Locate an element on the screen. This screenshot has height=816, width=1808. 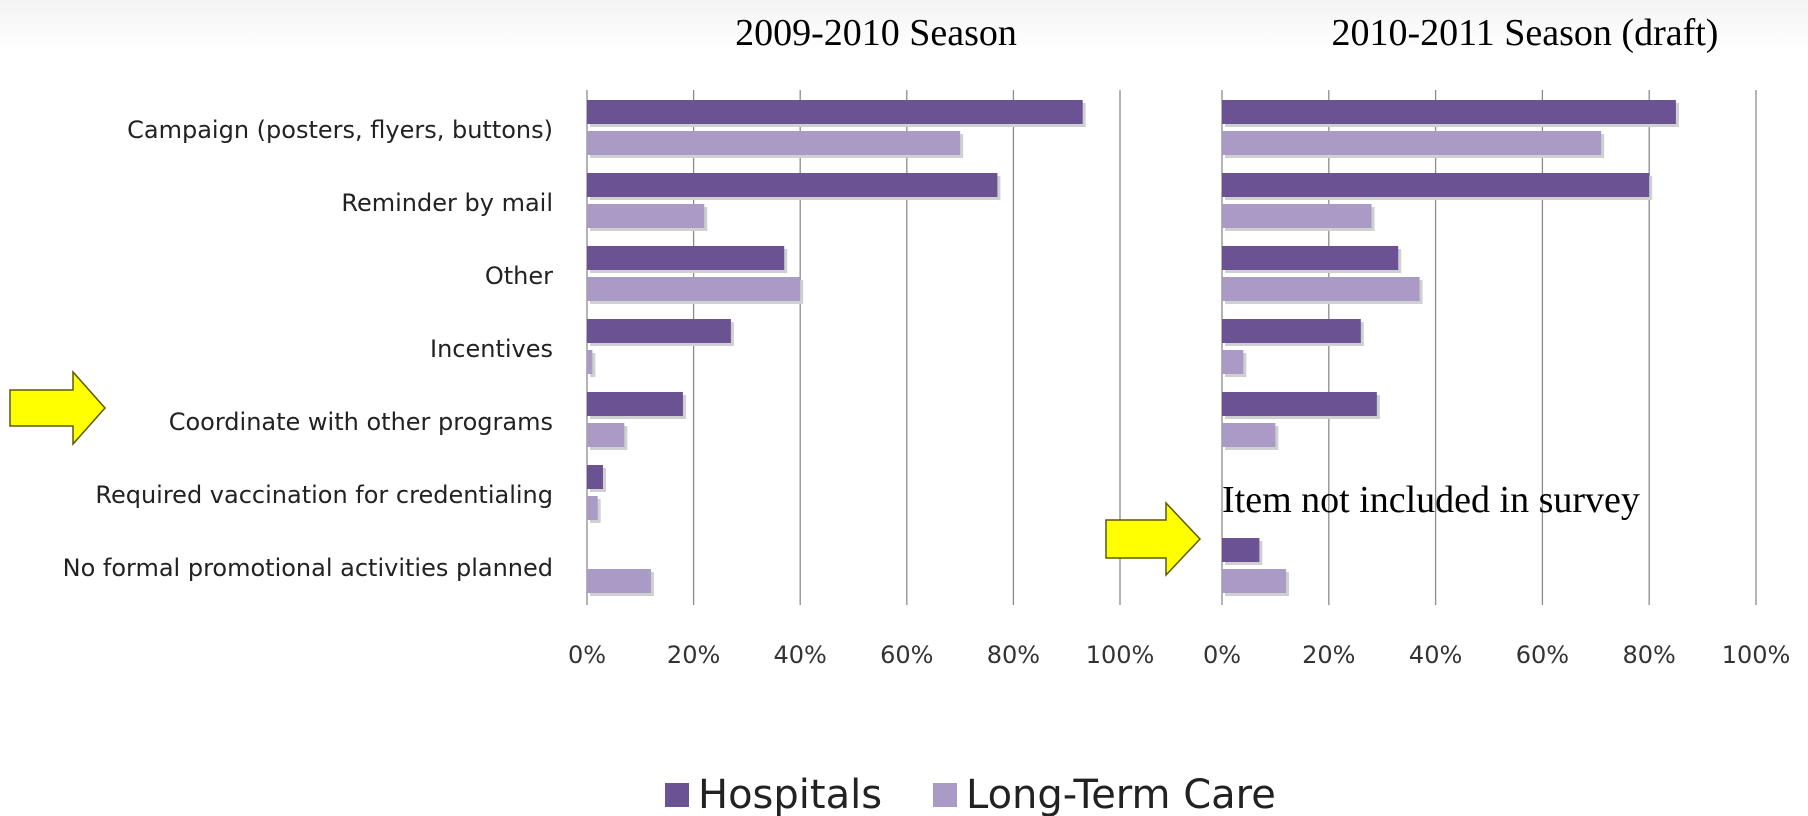
category-label: Other is located at coordinates (519, 276).